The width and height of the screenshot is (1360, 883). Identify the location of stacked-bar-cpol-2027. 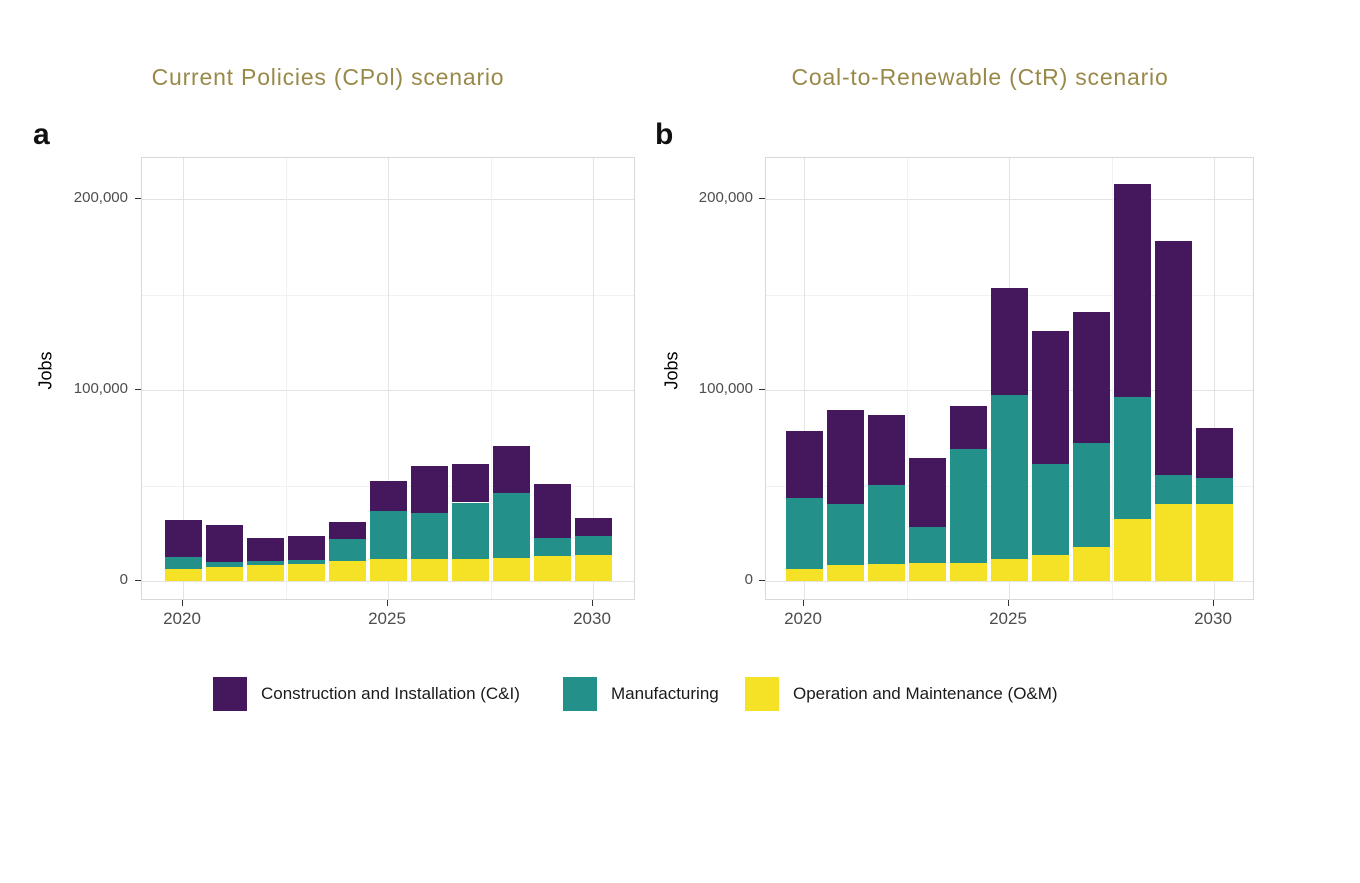
(470, 522).